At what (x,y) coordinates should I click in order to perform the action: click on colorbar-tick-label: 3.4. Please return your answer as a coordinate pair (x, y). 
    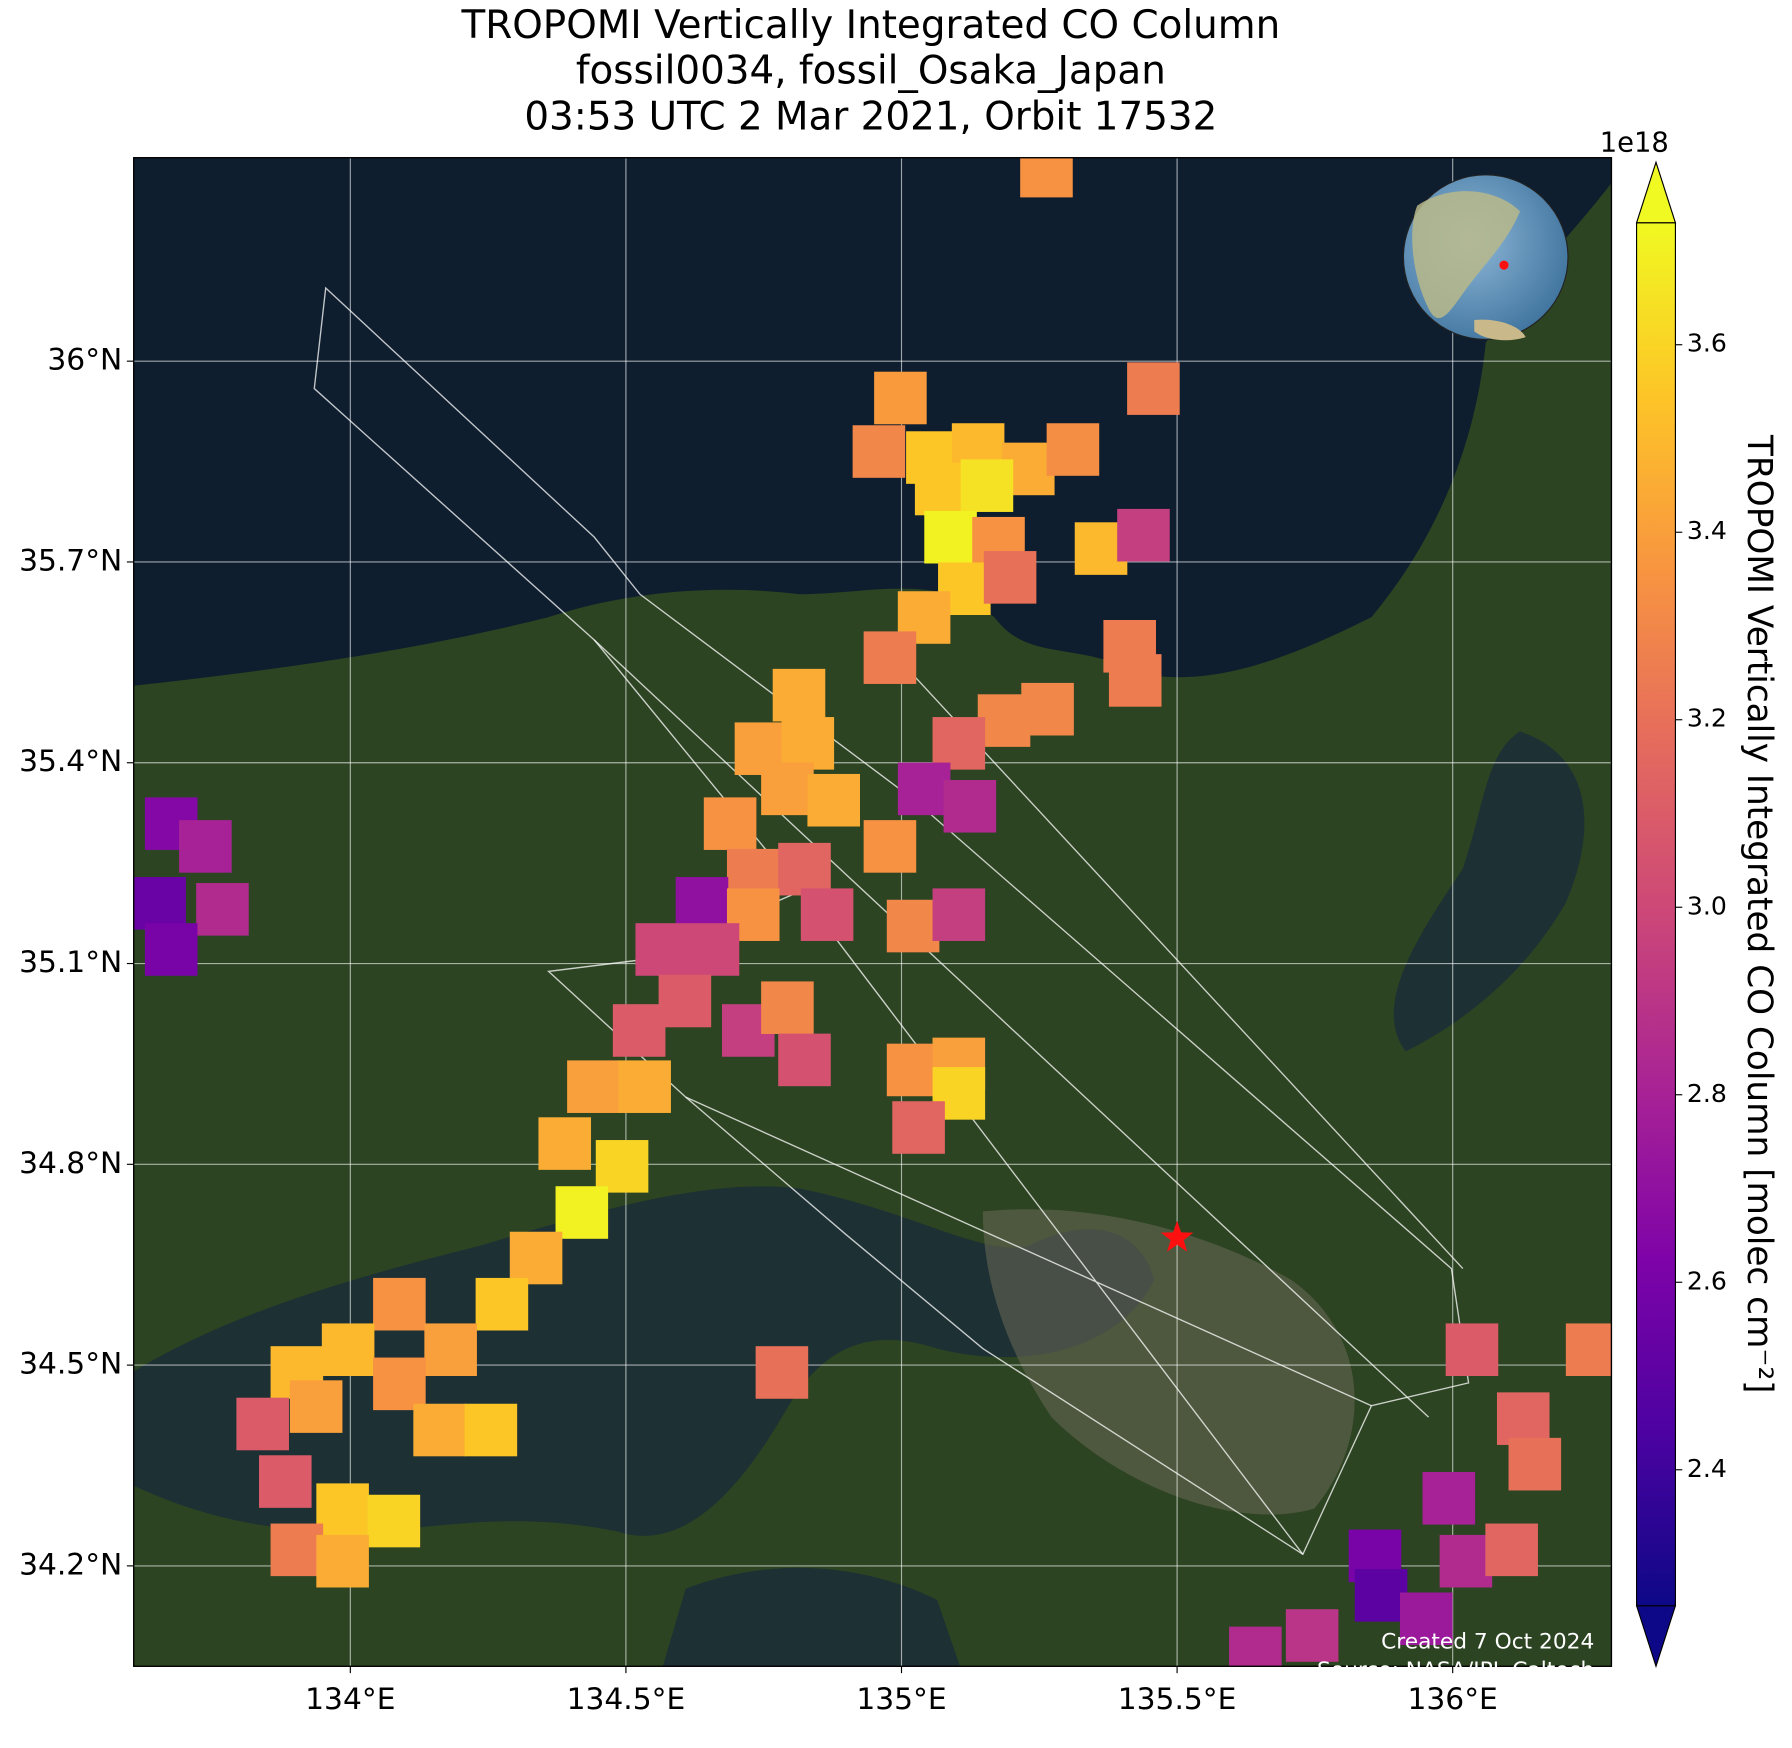
    Looking at the image, I should click on (1707, 530).